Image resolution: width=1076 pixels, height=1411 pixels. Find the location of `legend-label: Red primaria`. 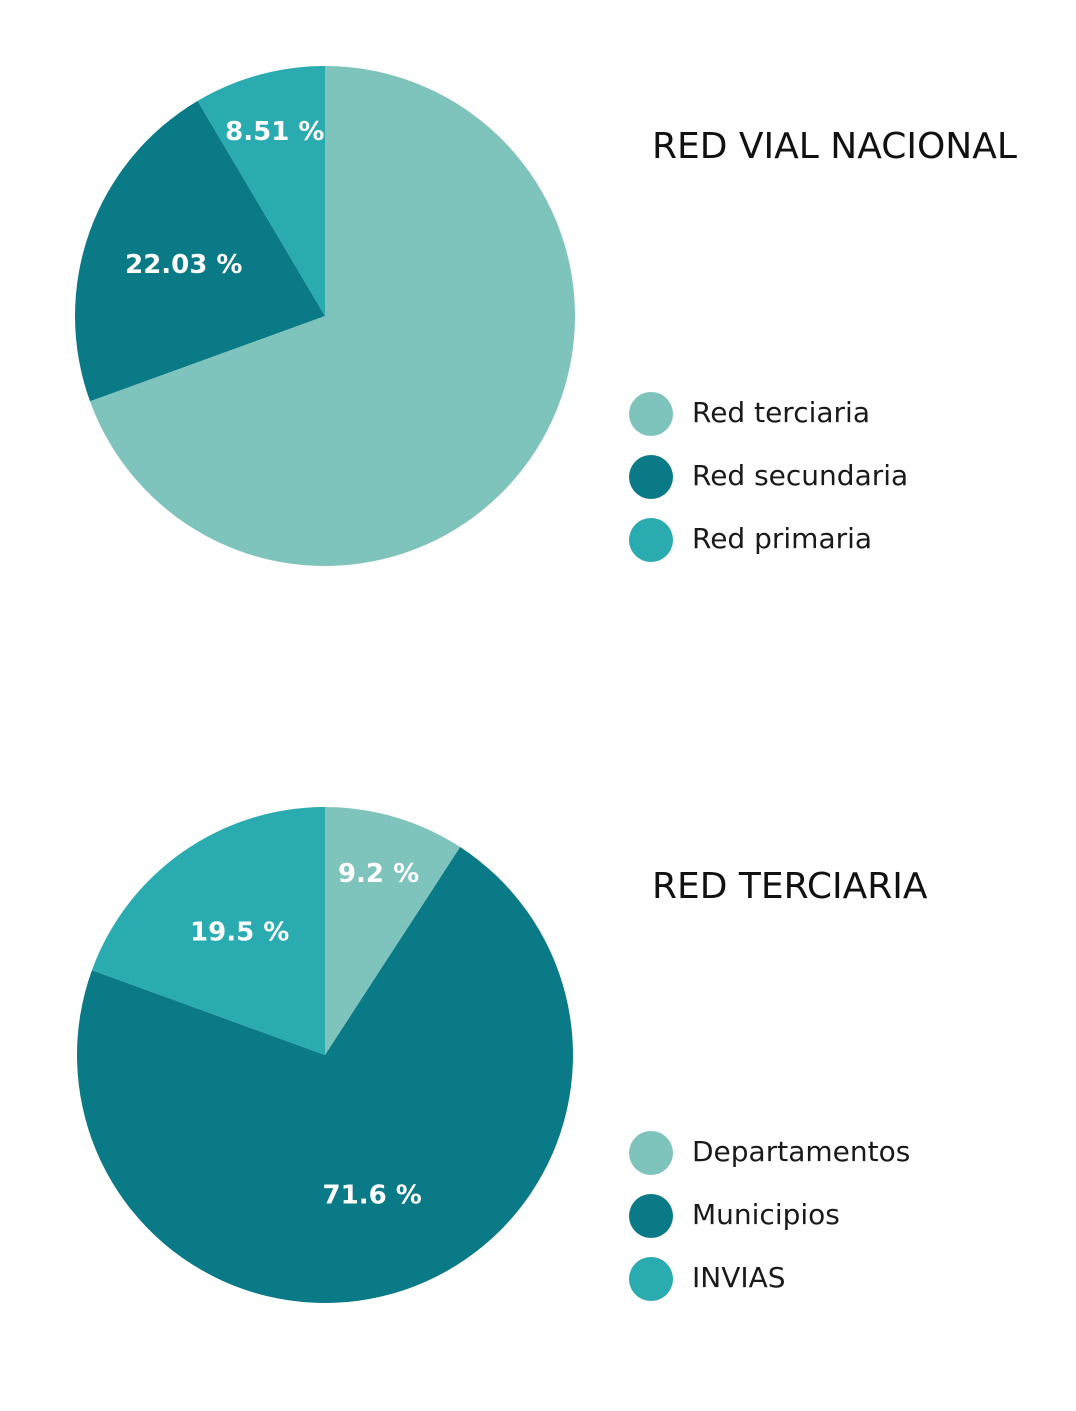

legend-label: Red primaria is located at coordinates (782, 538).